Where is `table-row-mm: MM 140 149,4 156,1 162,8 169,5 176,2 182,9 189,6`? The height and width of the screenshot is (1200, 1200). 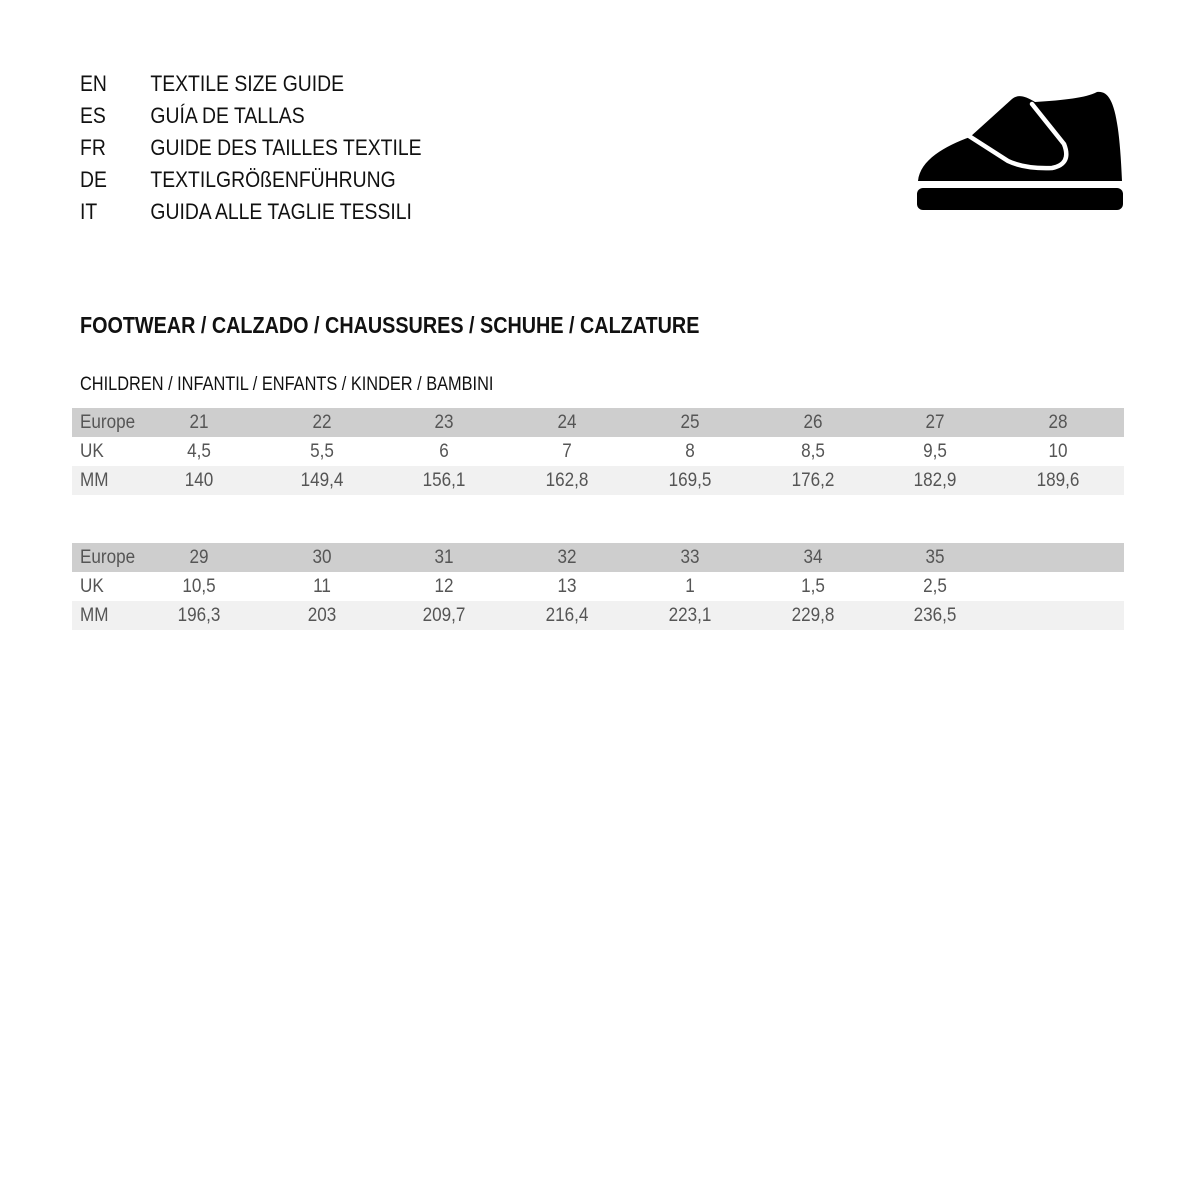
table-row-mm: MM 140 149,4 156,1 162,8 169,5 176,2 182,9 189,6 is located at coordinates (598, 480).